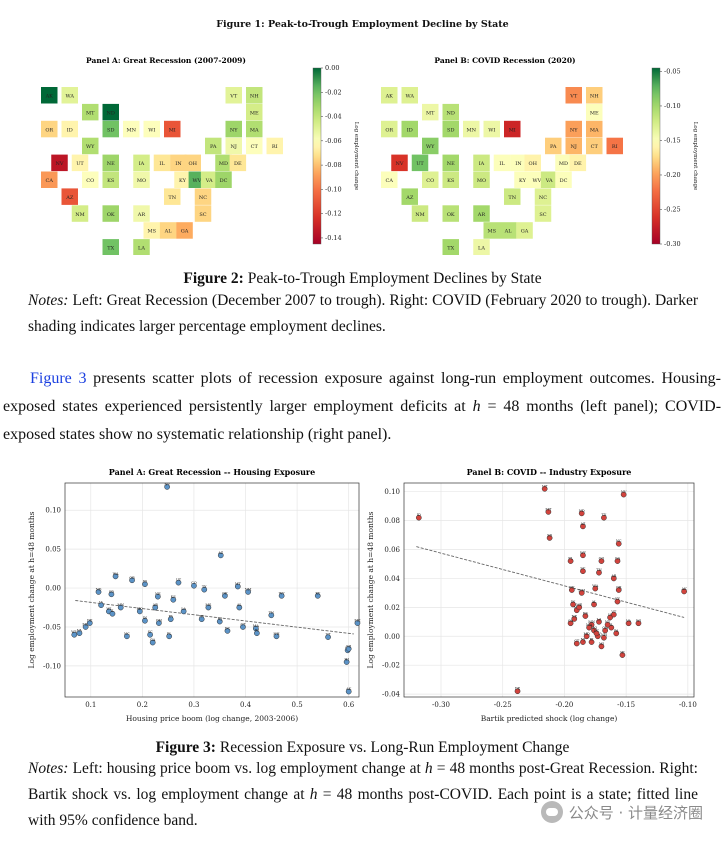 Image resolution: width=725 pixels, height=841 pixels. I want to click on data-point-label: HI, so click(346, 659).